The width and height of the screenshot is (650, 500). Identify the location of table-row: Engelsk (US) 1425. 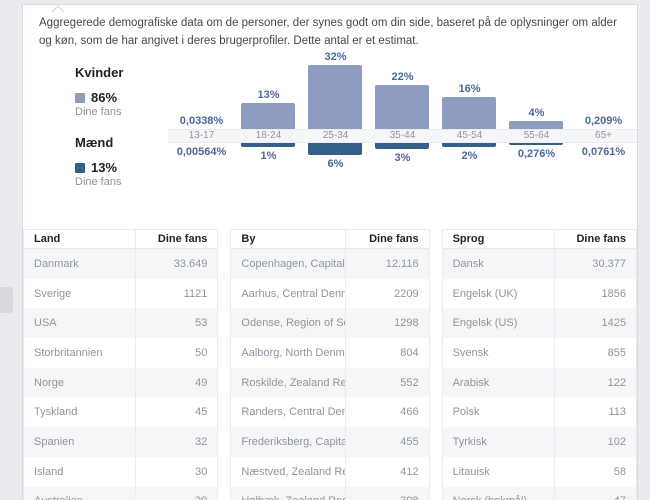
(539, 323).